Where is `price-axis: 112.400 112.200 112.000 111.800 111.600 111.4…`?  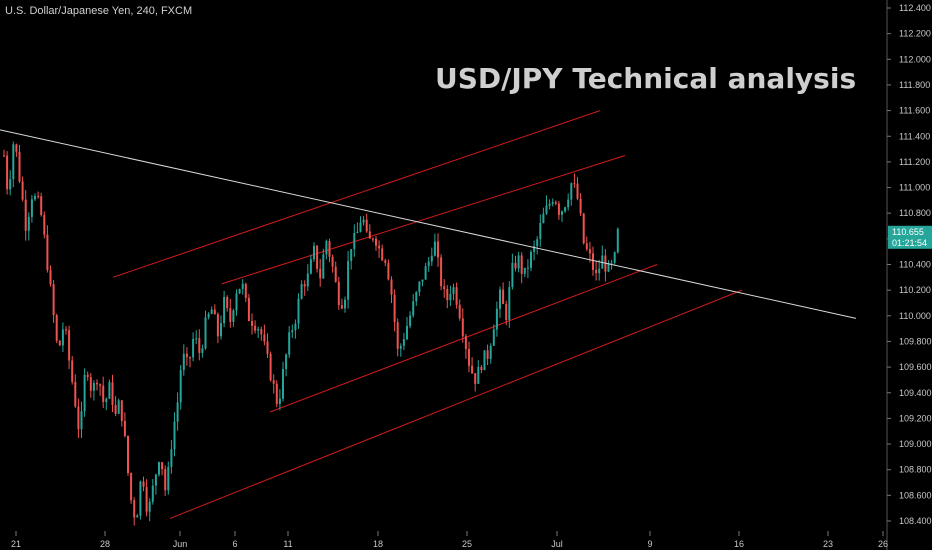 price-axis: 112.400 112.200 112.000 111.800 111.600 111.4… is located at coordinates (909, 264).